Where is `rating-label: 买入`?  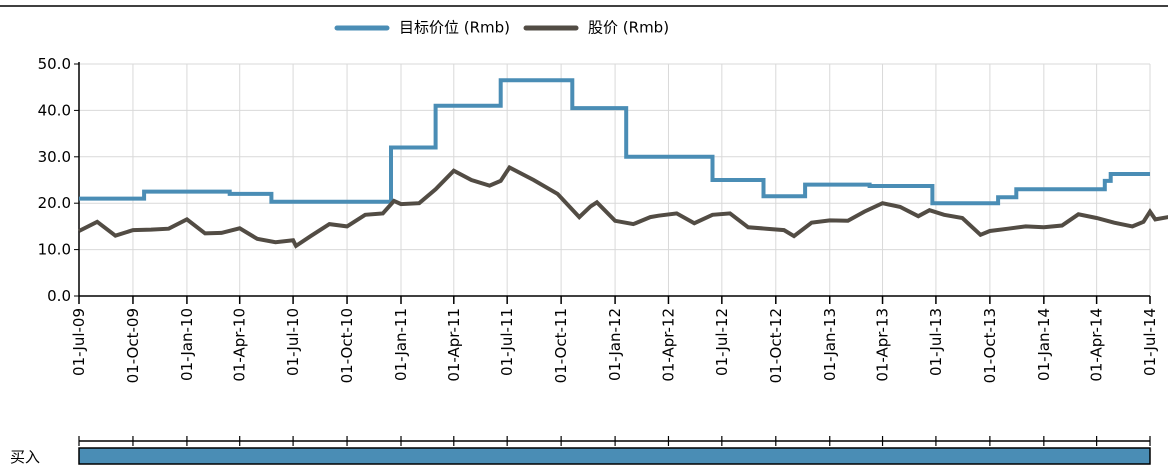 rating-label: 买入 is located at coordinates (25, 457).